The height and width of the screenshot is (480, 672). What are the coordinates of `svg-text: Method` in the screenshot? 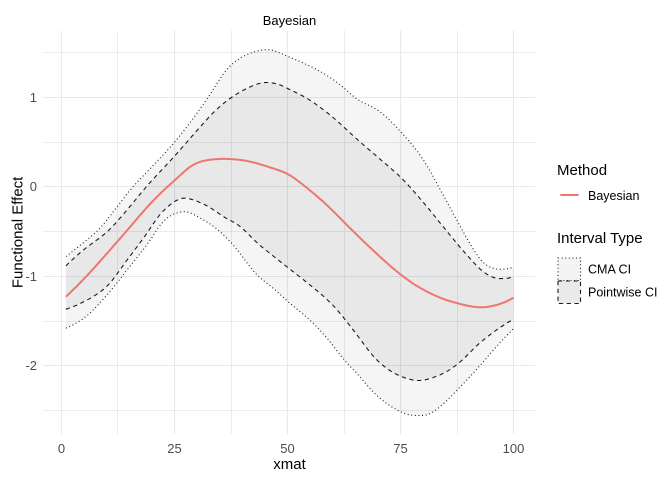 It's located at (582, 170).